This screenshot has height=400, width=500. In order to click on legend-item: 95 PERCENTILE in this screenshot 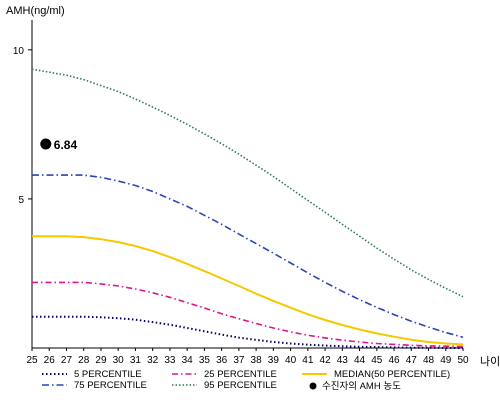, I will do `click(224, 385)`.